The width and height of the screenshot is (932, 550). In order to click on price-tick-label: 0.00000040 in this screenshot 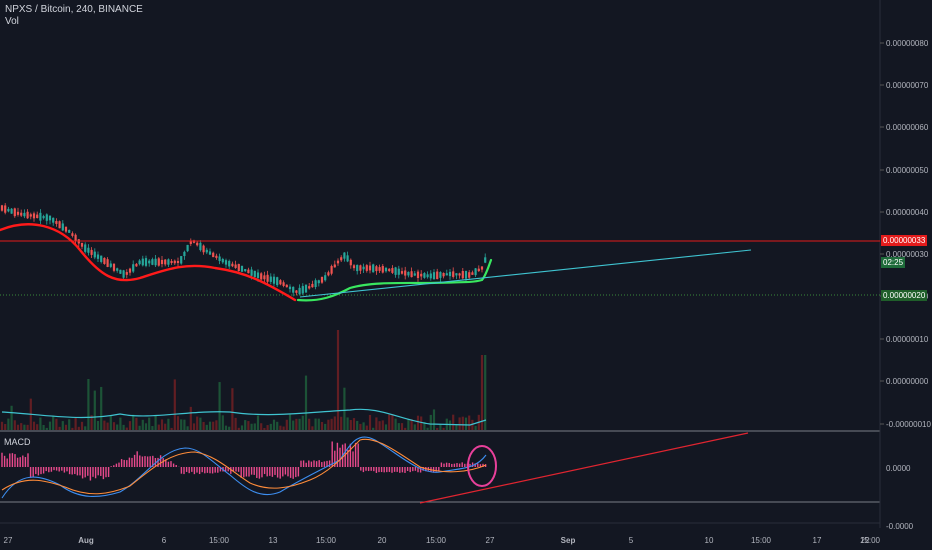, I will do `click(907, 212)`.